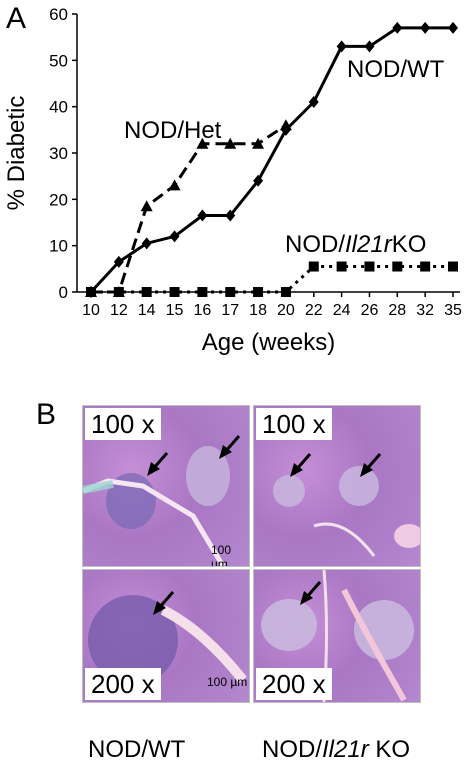 The image size is (468, 774). I want to click on x-tick-label: 22, so click(314, 310).